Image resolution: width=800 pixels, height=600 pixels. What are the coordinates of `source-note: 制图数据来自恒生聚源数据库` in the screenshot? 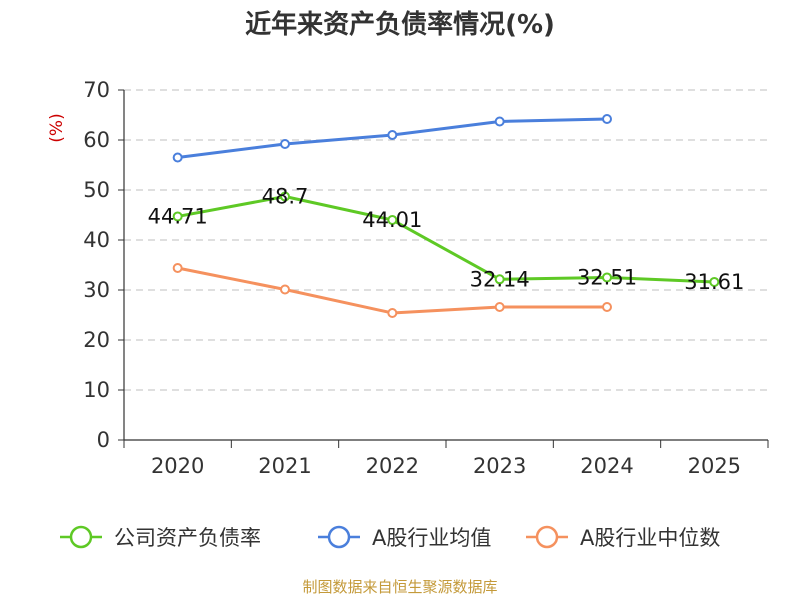 It's located at (399, 587).